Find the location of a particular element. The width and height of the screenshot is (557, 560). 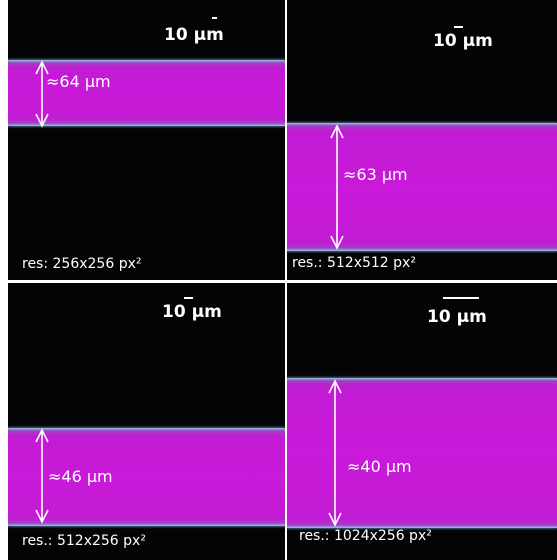

resolution-label: res.: 512x256 px² is located at coordinates (84, 541).